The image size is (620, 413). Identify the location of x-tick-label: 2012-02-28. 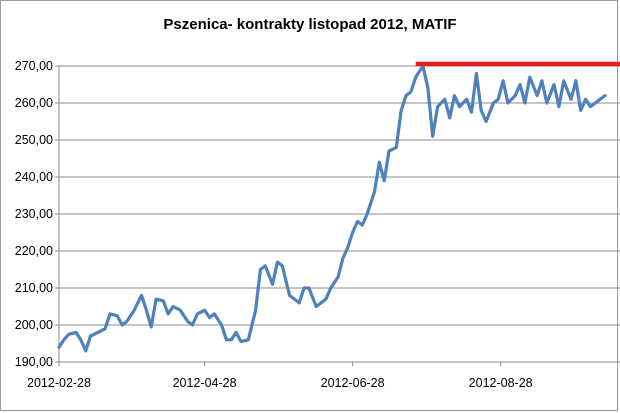
(59, 383).